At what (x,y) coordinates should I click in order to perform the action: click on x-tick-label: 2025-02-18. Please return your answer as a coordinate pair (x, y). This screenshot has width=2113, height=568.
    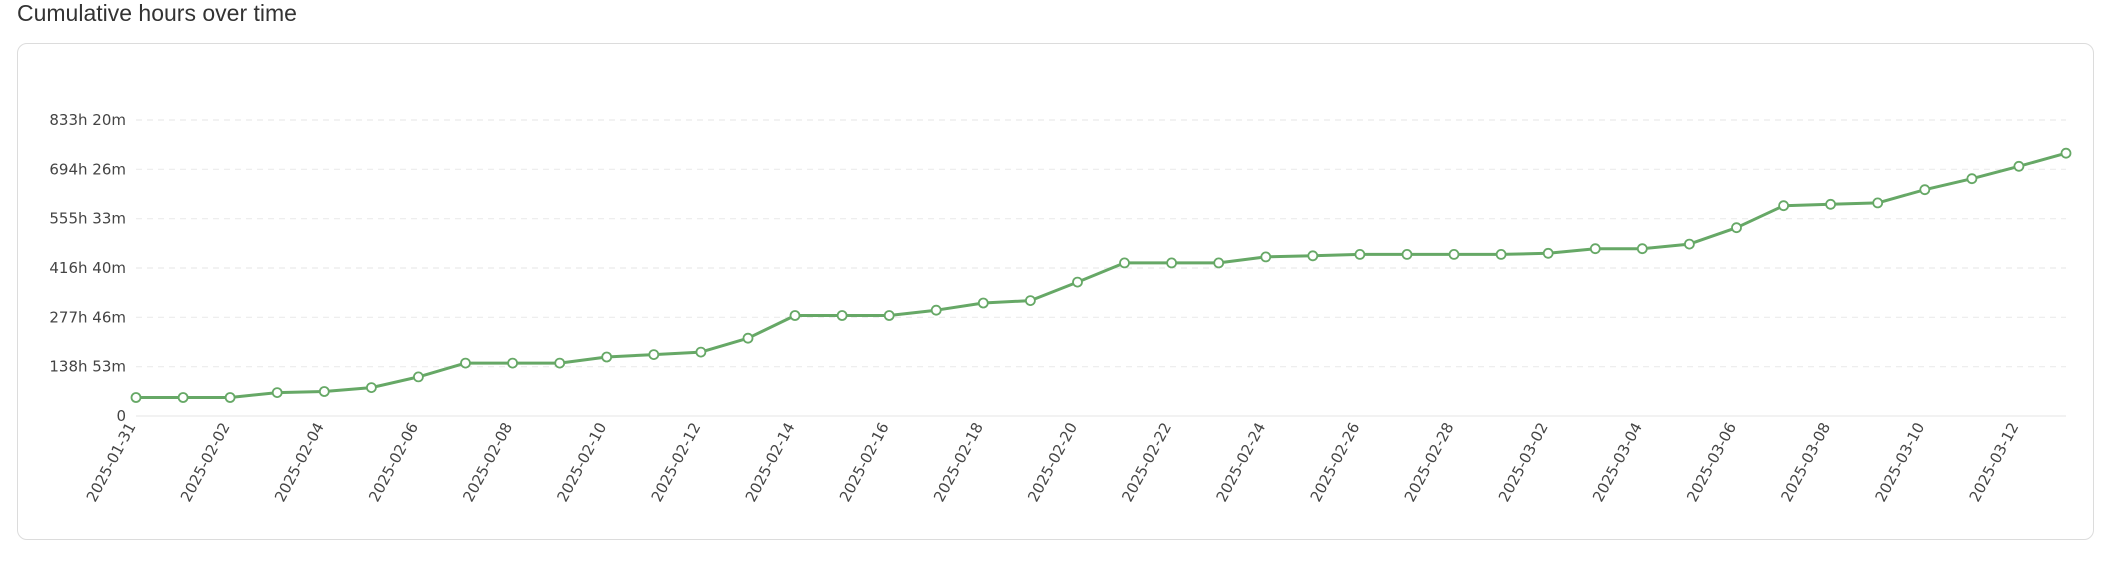
    Looking at the image, I should click on (958, 461).